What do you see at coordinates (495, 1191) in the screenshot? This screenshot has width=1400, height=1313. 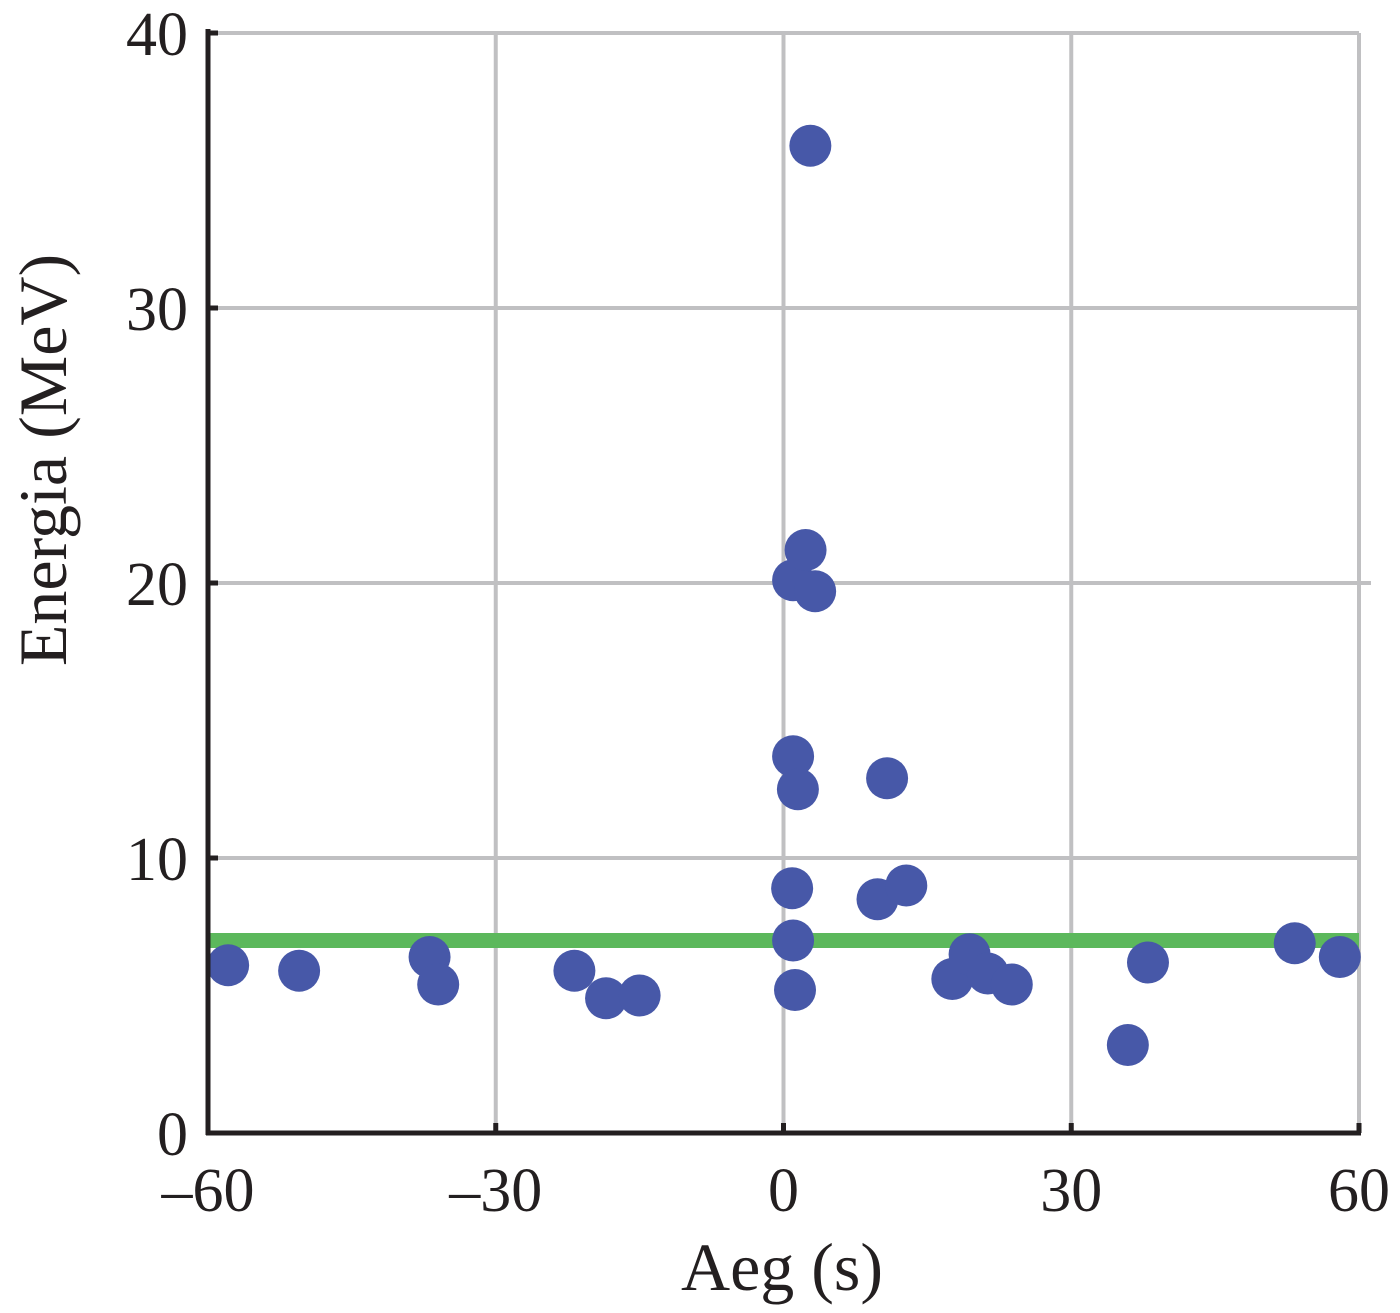 I see `x-tick-label: –30` at bounding box center [495, 1191].